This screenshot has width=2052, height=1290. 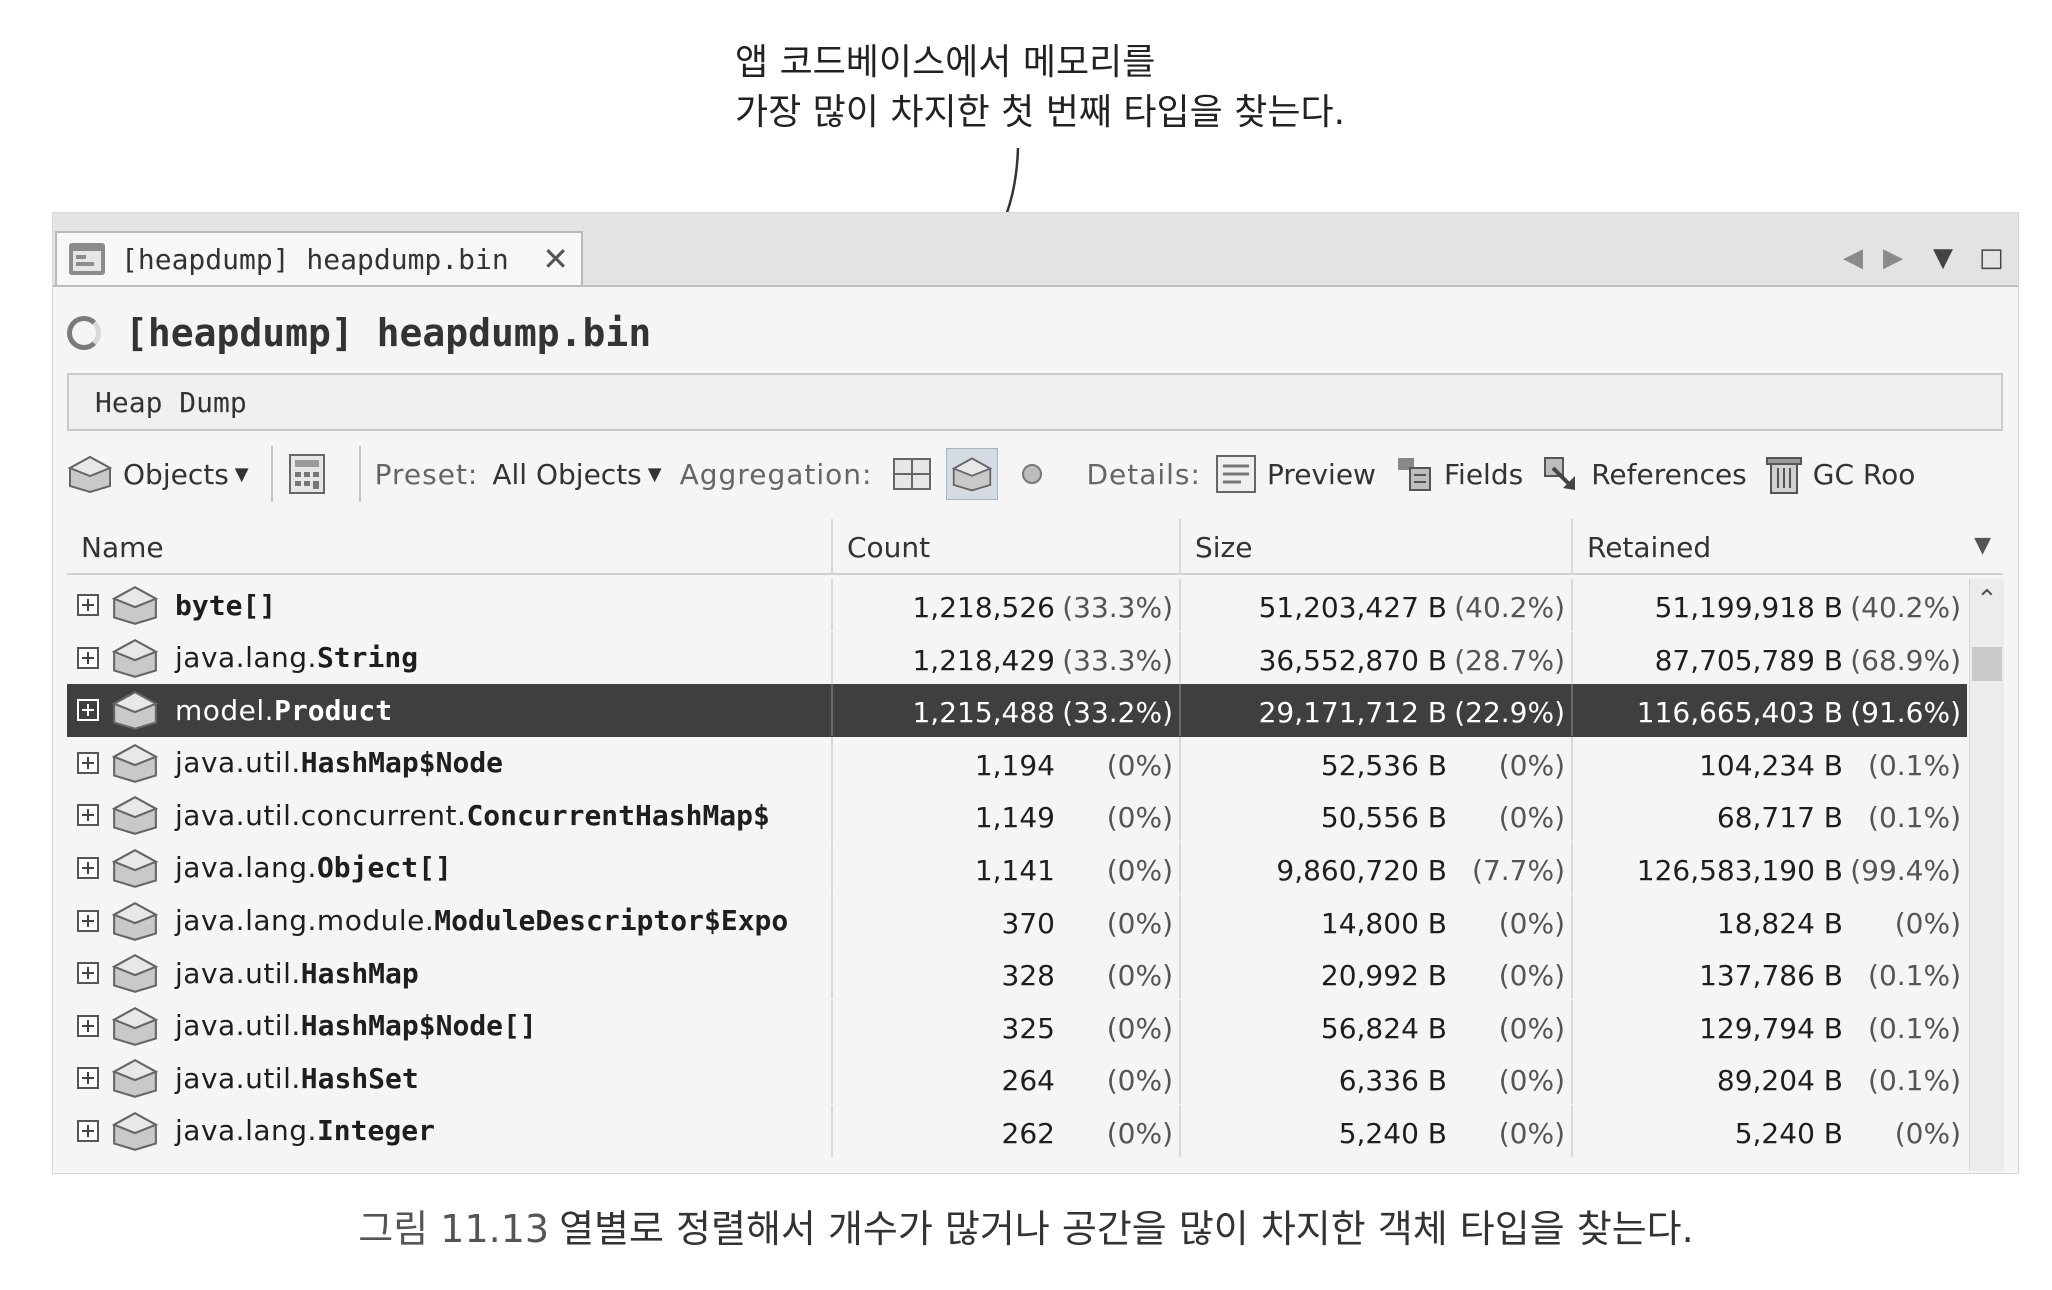 What do you see at coordinates (1375, 547) in the screenshot?
I see `column-header-size: Size` at bounding box center [1375, 547].